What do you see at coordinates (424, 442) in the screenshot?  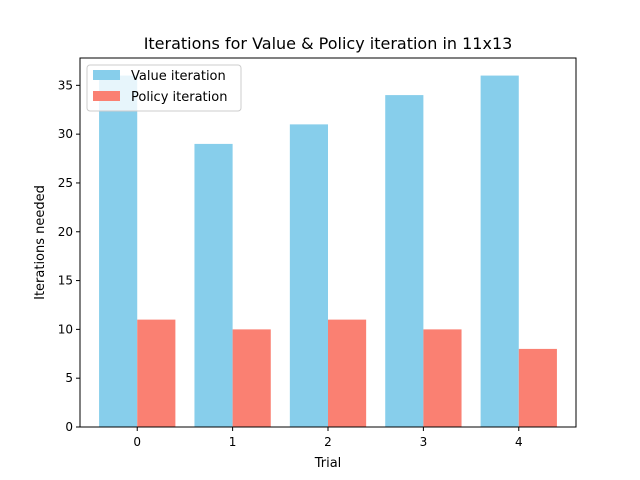 I see `x-tick-label-3: 3` at bounding box center [424, 442].